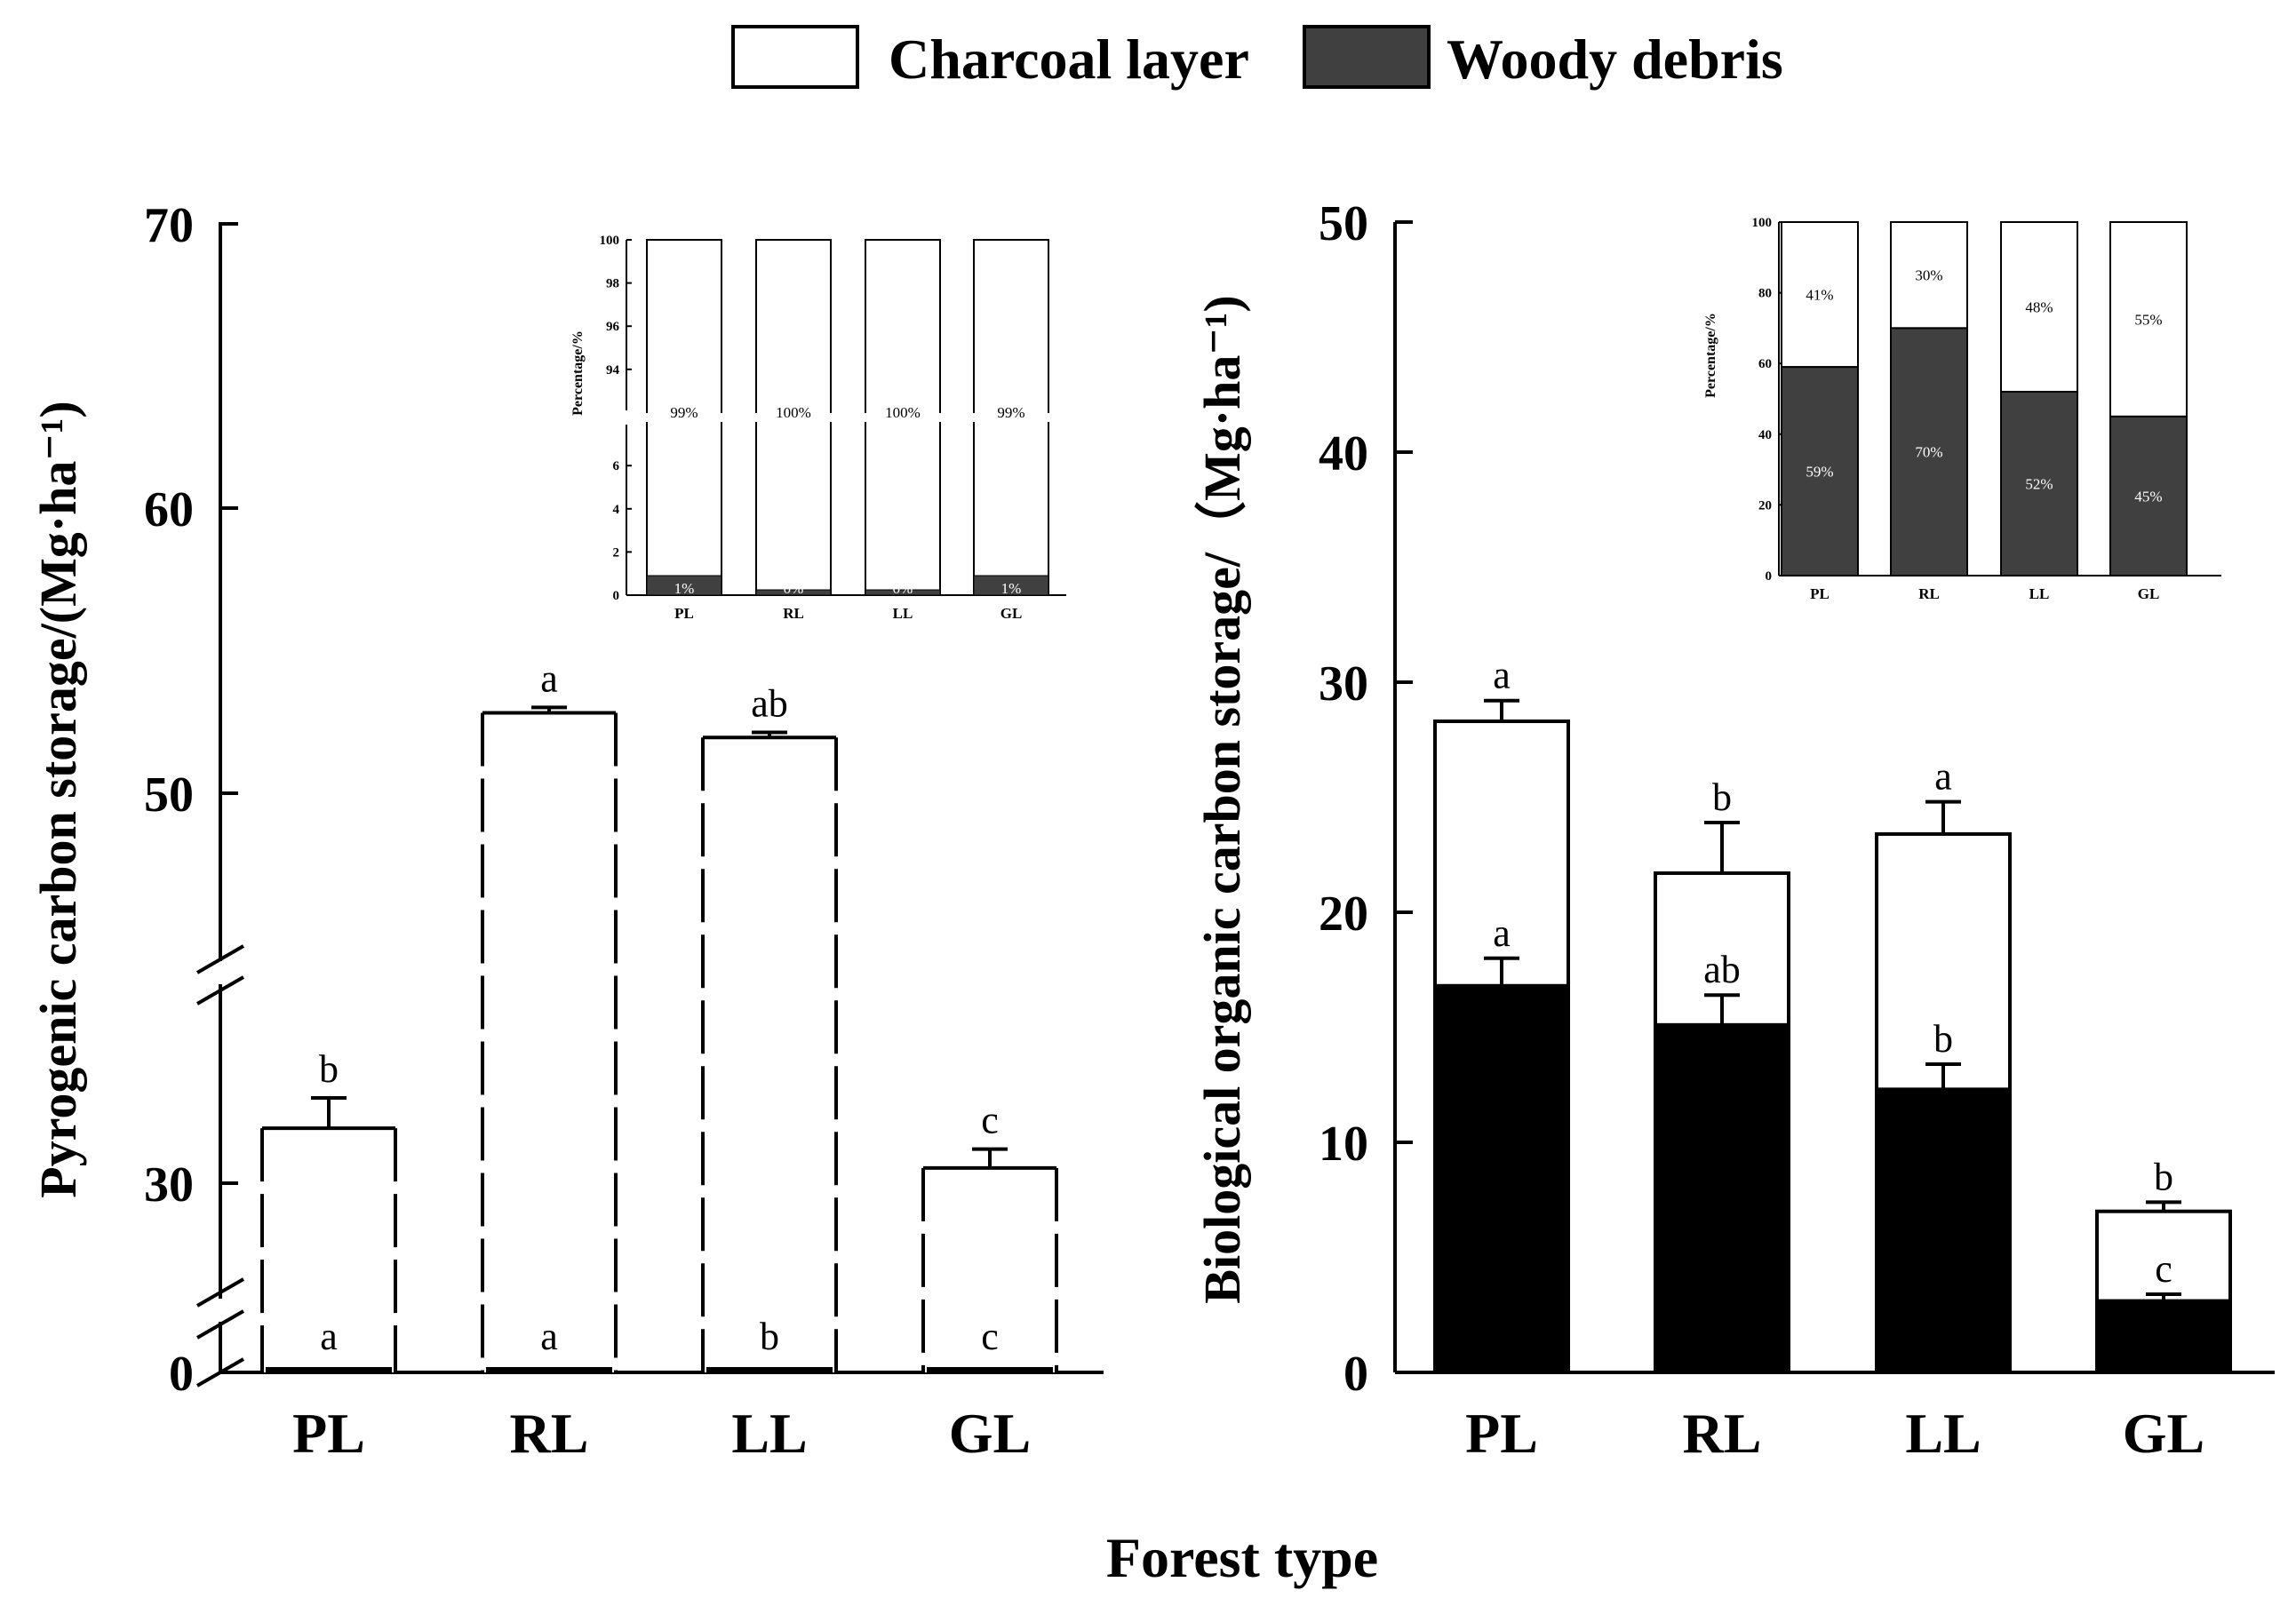  I want to click on inset-bar-gl: 99% 1%, so click(1011, 418).